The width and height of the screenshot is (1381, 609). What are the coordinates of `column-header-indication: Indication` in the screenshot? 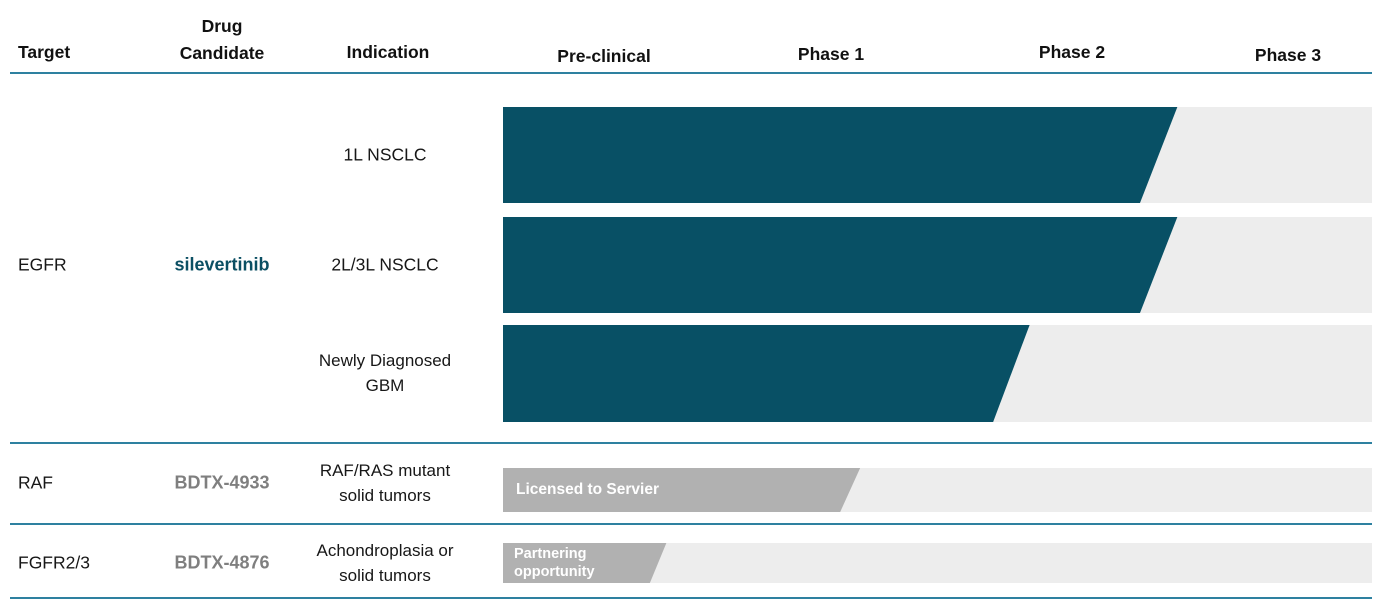 It's located at (388, 52).